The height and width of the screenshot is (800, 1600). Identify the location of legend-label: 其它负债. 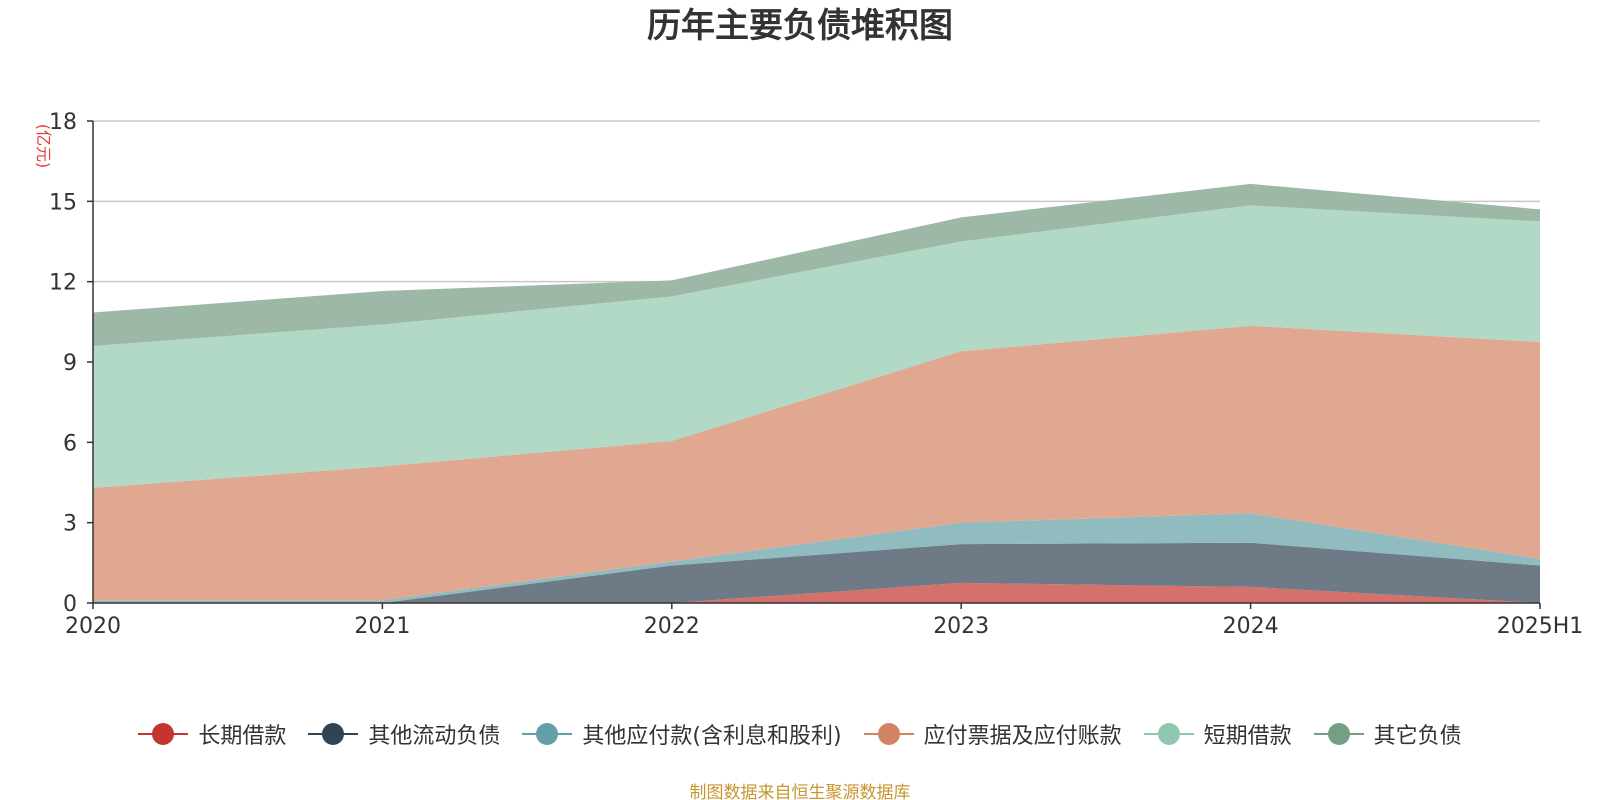
(1417, 736).